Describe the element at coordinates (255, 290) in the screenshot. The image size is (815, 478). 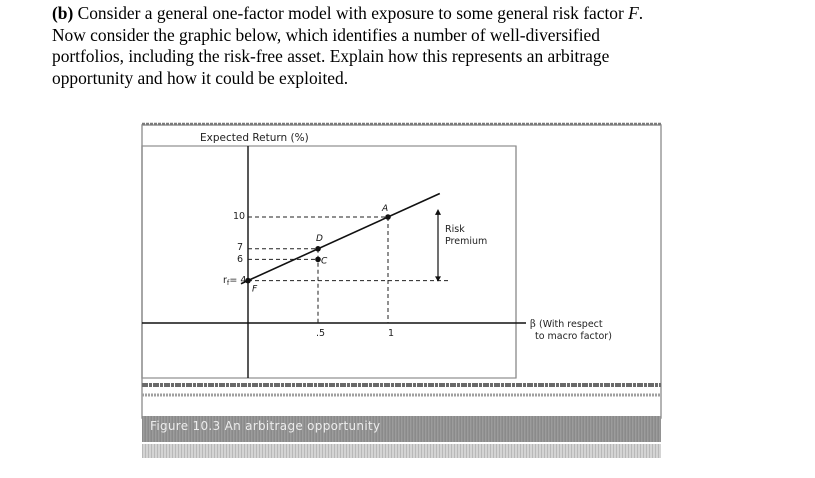
I see `point-label-f: F` at that location.